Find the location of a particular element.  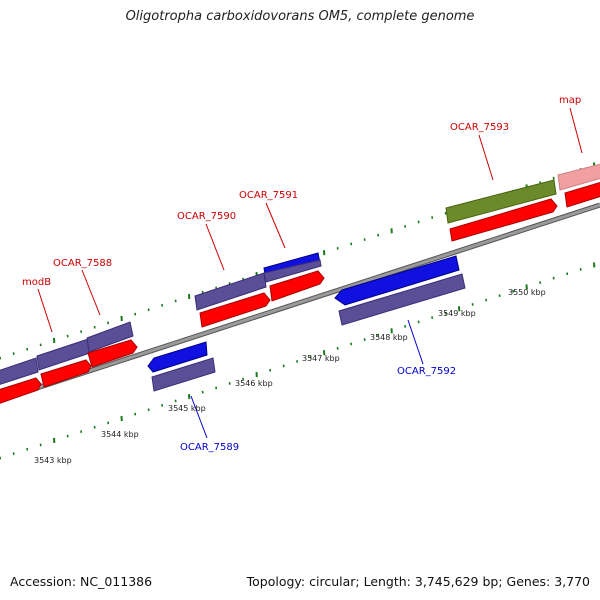

kbp-label-3550: 3550 kbp is located at coordinates (527, 292).